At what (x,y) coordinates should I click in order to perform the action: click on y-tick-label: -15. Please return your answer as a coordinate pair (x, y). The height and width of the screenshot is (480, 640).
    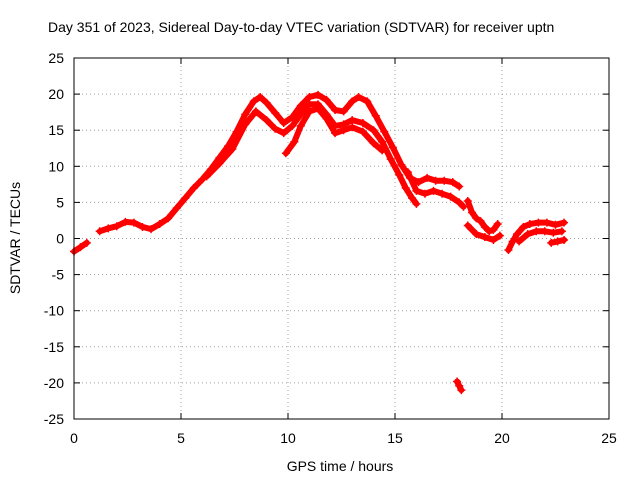
    Looking at the image, I should click on (54, 347).